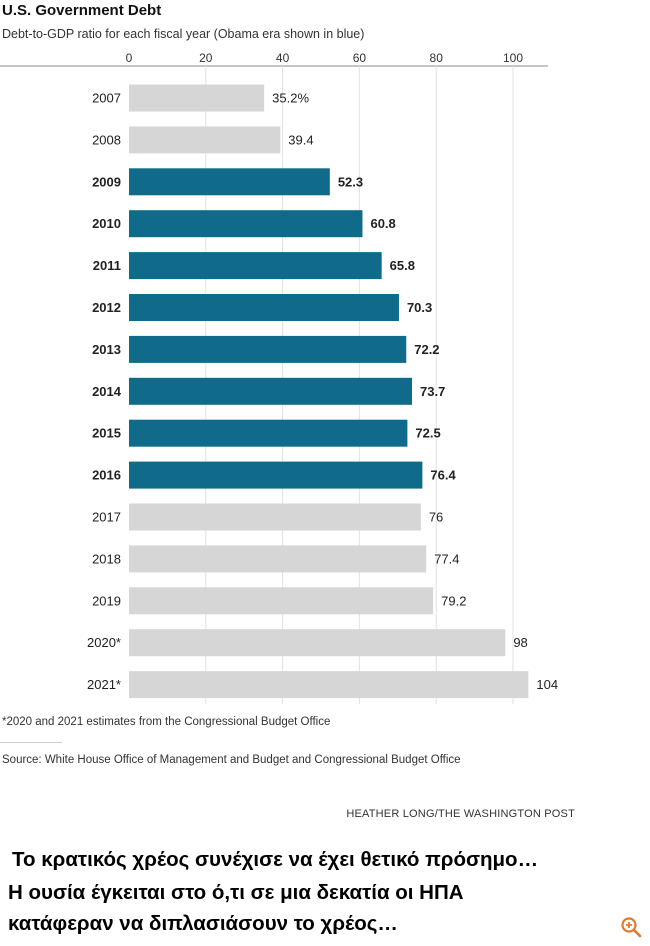 The image size is (650, 946). What do you see at coordinates (350, 181) in the screenshot?
I see `data-label: 52.3` at bounding box center [350, 181].